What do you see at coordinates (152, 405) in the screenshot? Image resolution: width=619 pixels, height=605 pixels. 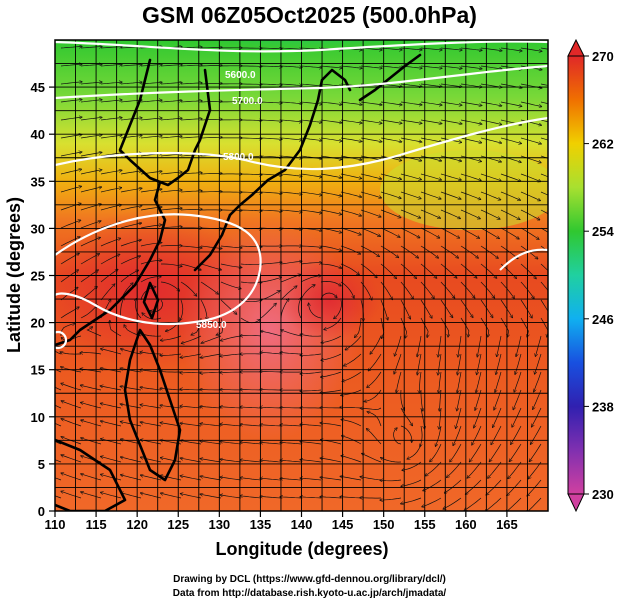 I see `philippines` at bounding box center [152, 405].